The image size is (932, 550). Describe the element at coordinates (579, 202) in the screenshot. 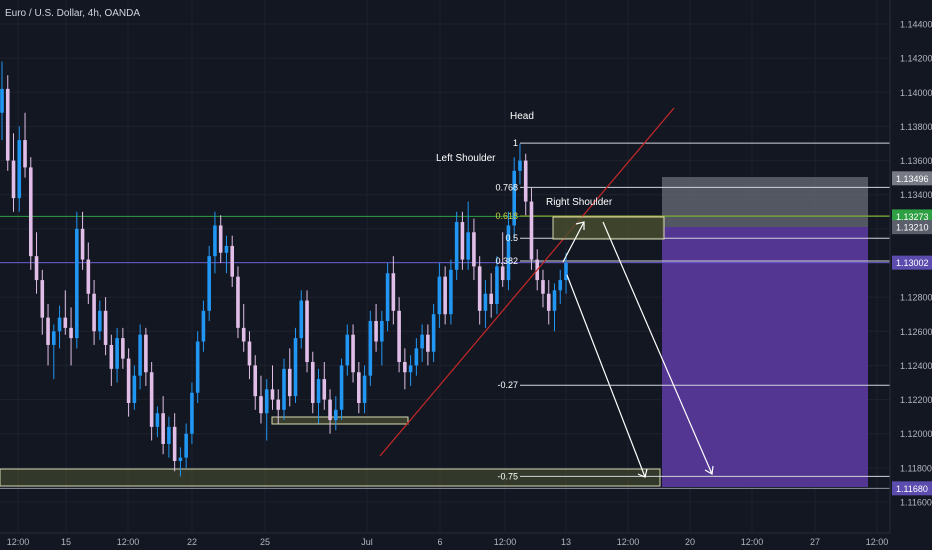

I see `annotation-right-shoulder: Right Shoulder` at that location.